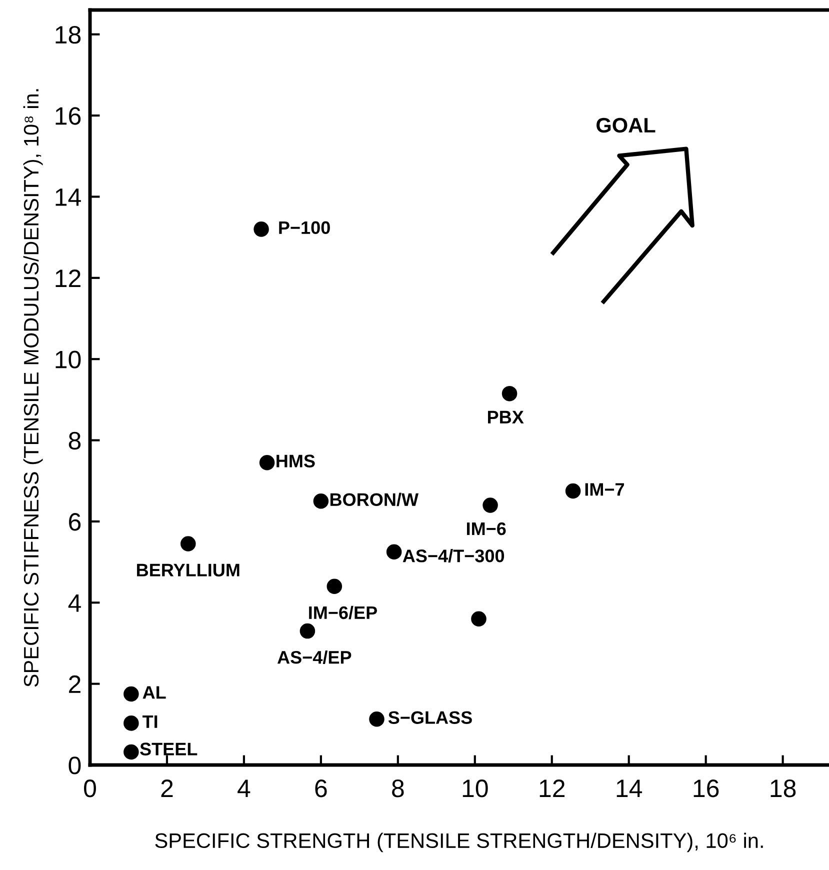 Image resolution: width=829 pixels, height=870 pixels. What do you see at coordinates (295, 461) in the screenshot?
I see `annotation: HMS` at bounding box center [295, 461].